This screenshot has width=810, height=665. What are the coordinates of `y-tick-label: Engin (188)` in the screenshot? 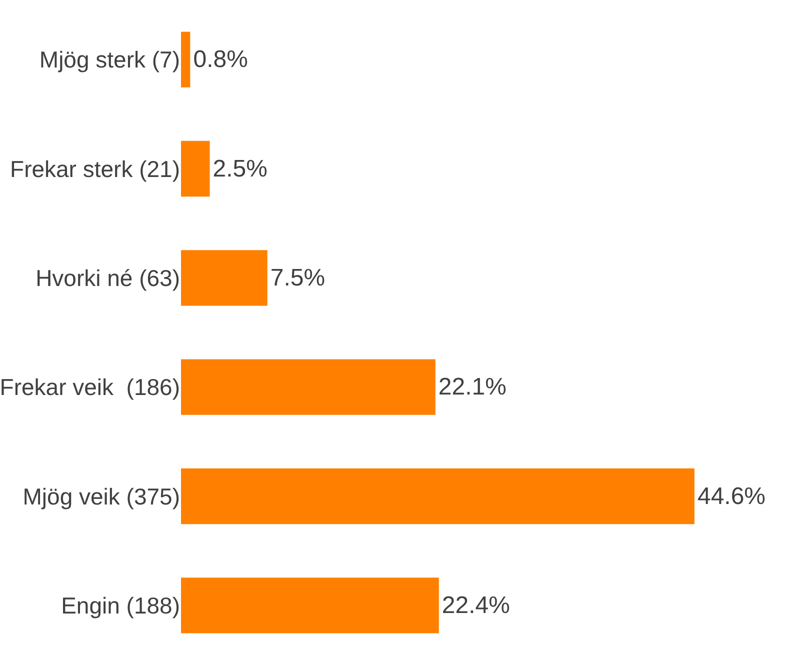 It's located at (120, 605).